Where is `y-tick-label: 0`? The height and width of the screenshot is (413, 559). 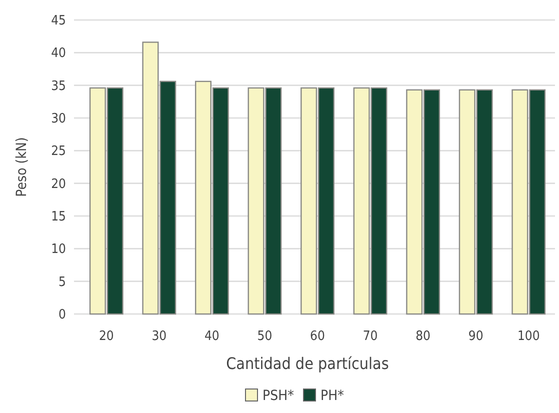
y-tick-label: 0 is located at coordinates (62, 315).